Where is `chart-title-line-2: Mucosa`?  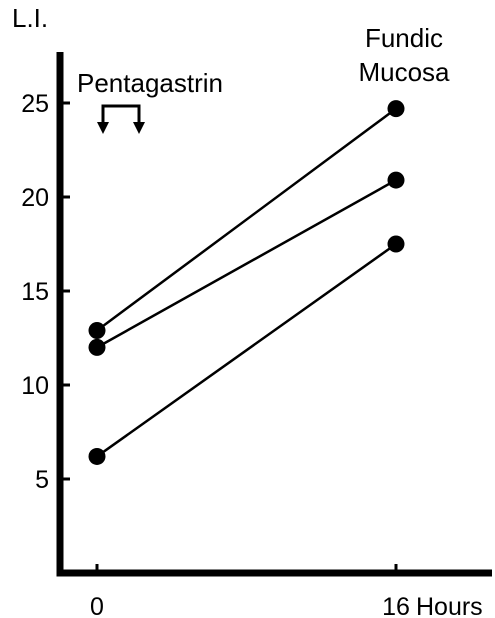
chart-title-line-2: Mucosa is located at coordinates (404, 72).